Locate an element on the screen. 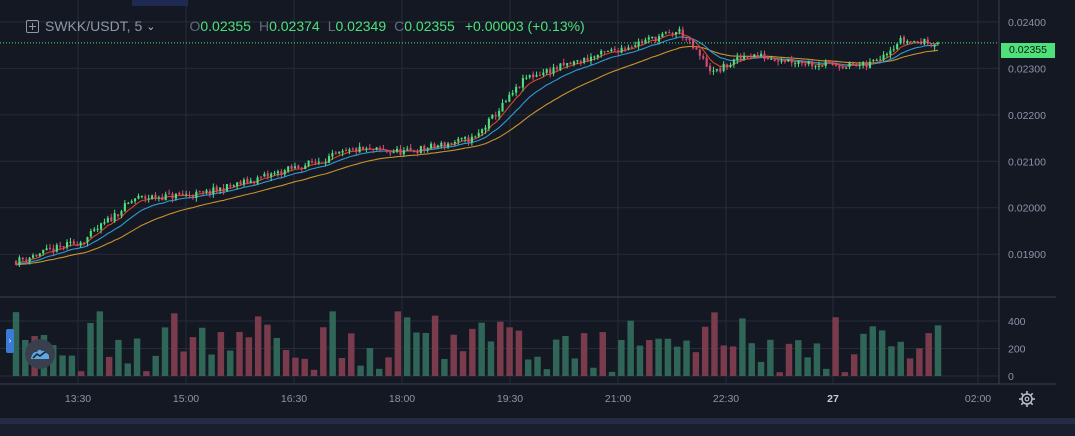 This screenshot has height=436, width=1075. chevron-down-icon: ⌄ is located at coordinates (151, 26).